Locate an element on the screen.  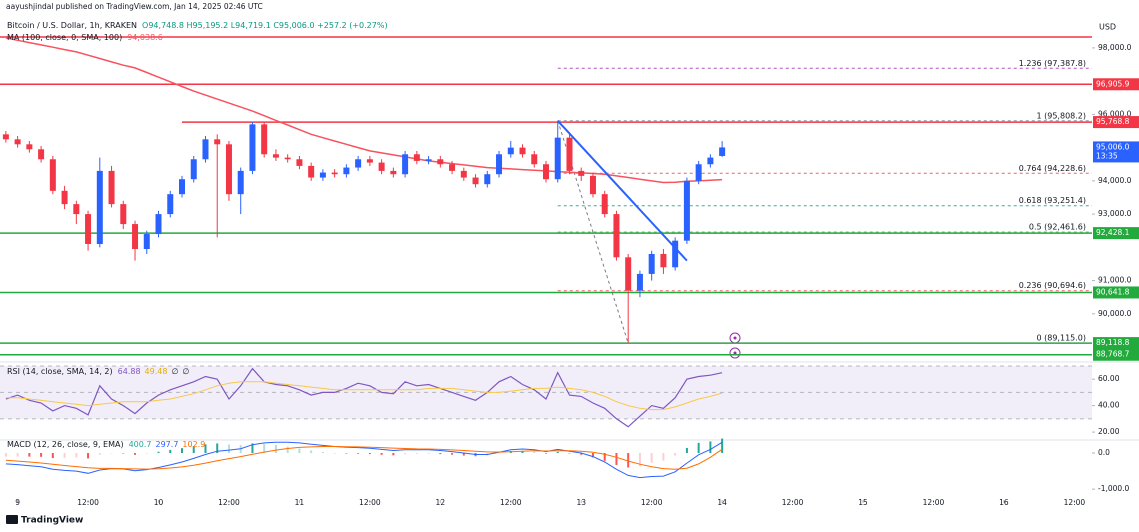
rsi-ma-value: 49.48 is located at coordinates (156, 371).